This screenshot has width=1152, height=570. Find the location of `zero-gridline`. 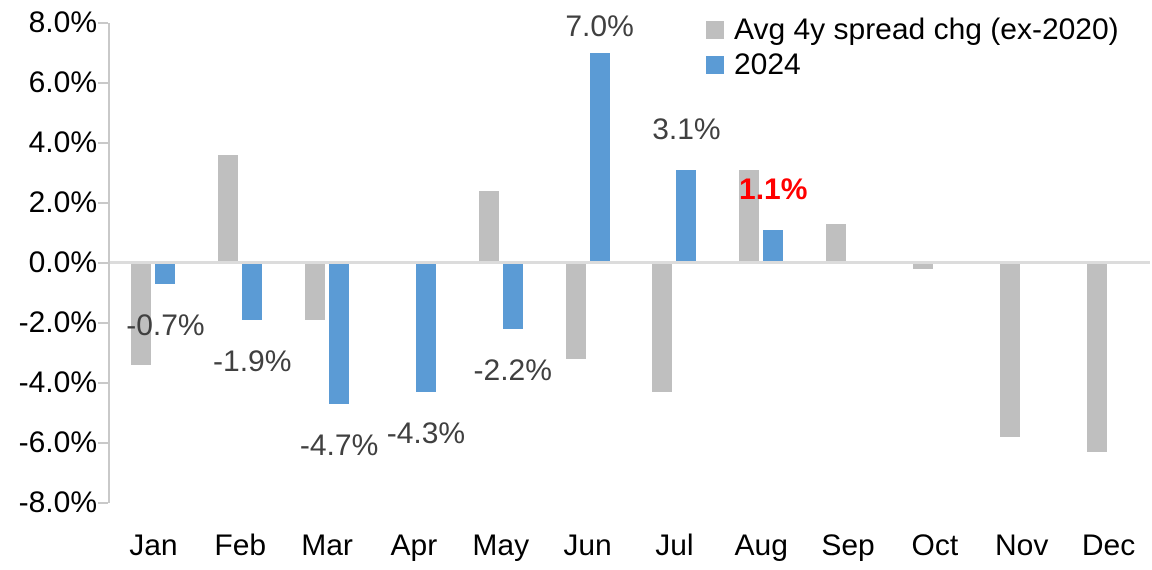

zero-gridline is located at coordinates (630, 262).